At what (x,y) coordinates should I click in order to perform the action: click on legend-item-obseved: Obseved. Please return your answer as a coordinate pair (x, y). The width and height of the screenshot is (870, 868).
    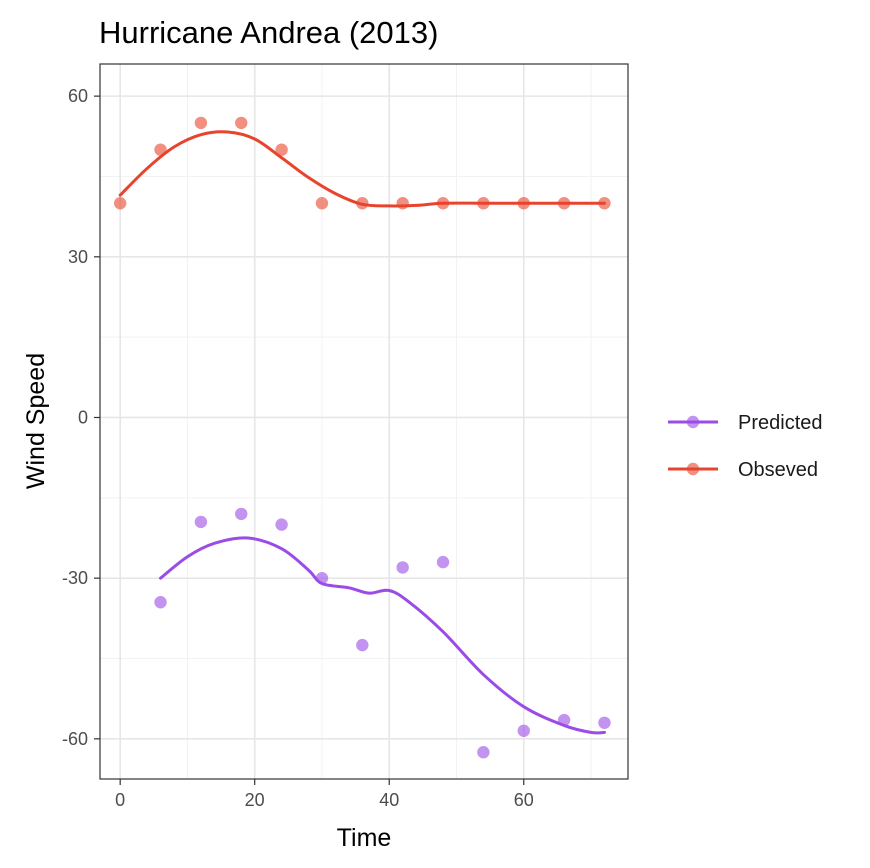
    Looking at the image, I should click on (743, 470).